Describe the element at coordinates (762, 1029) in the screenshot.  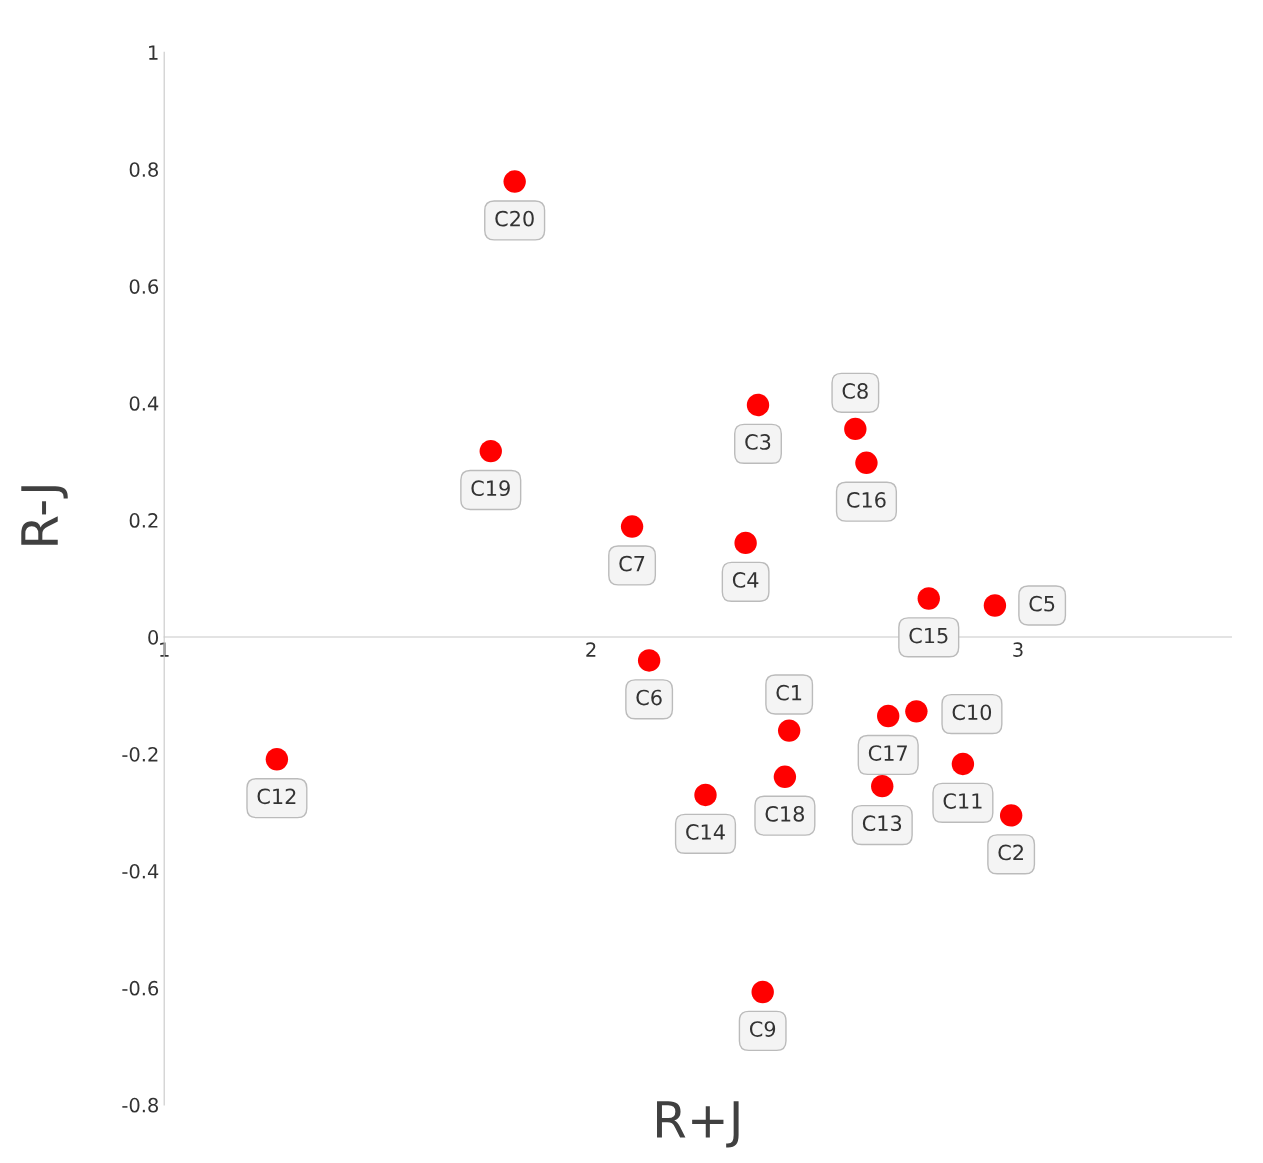
I see `annotation: C9` at that location.